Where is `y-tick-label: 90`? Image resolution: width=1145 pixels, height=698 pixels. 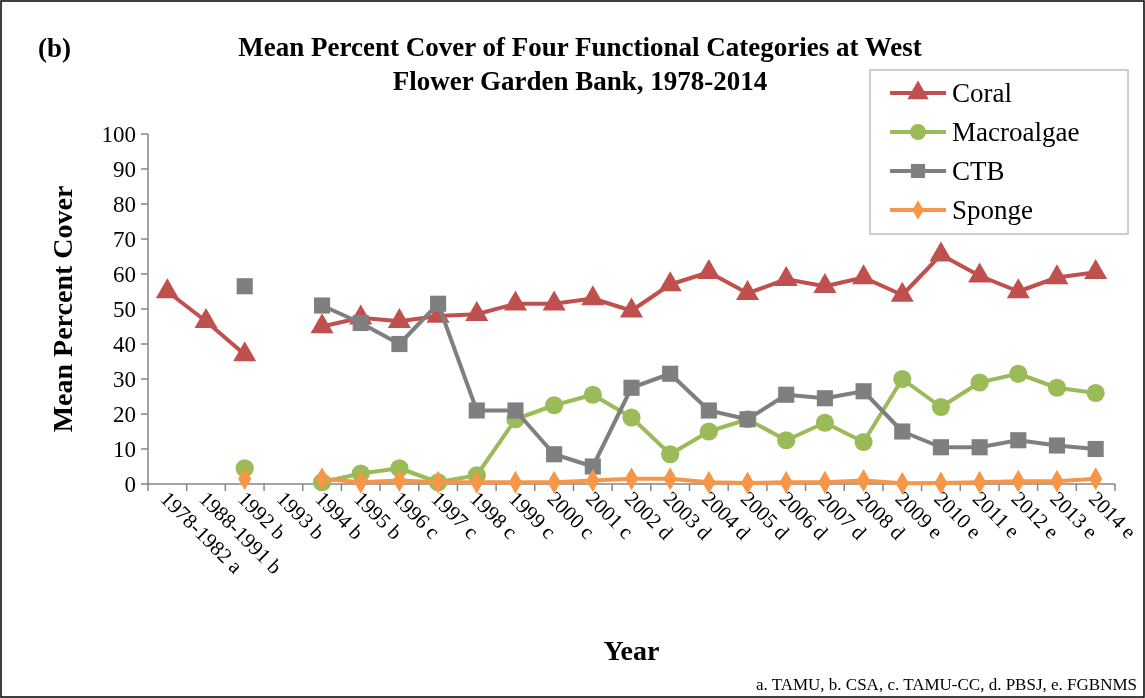
y-tick-label: 90 is located at coordinates (124, 170).